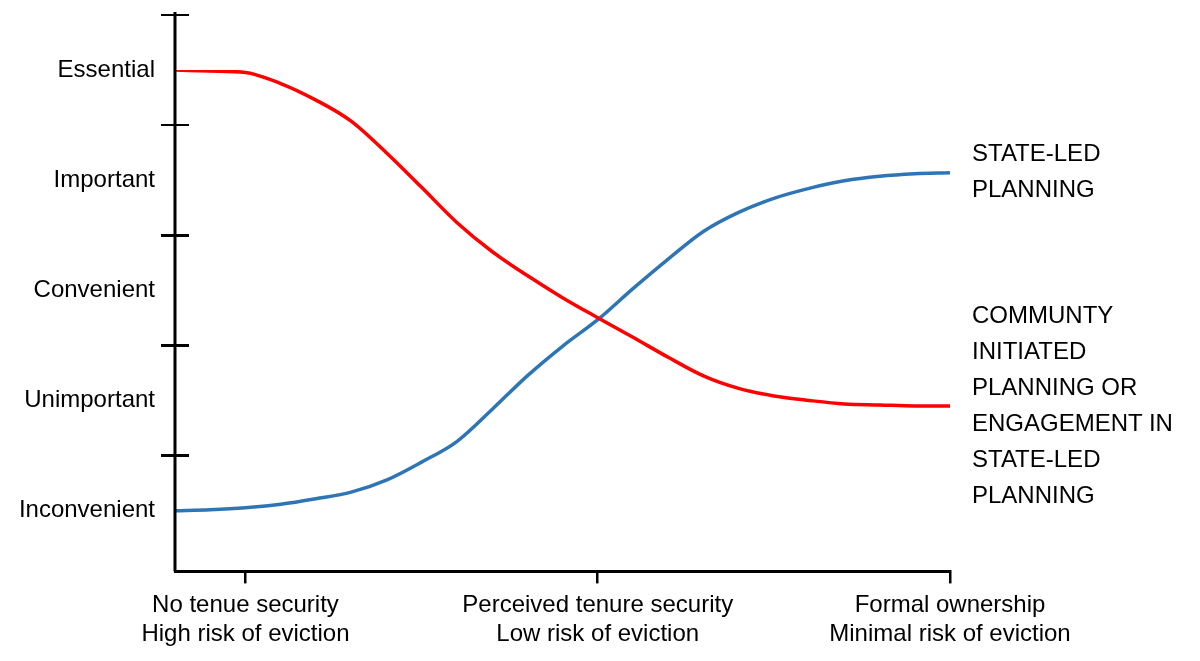 The width and height of the screenshot is (1200, 661). Describe the element at coordinates (104, 178) in the screenshot. I see `text: Important` at that location.